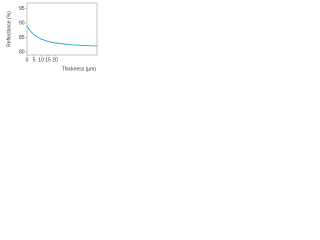 This screenshot has height=240, width=320. I want to click on y-tick-label: 90, so click(22, 24).